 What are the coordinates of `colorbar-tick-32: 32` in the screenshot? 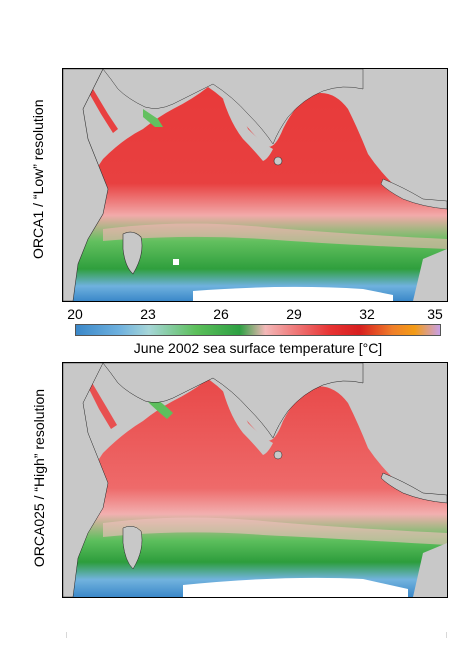 It's located at (367, 314).